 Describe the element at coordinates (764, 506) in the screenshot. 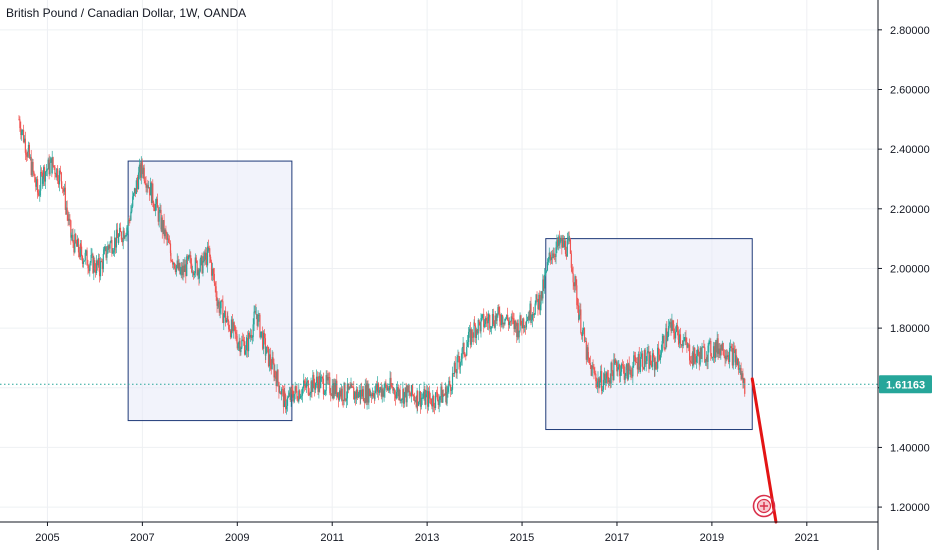

I see `tradingview-logo-icon` at that location.